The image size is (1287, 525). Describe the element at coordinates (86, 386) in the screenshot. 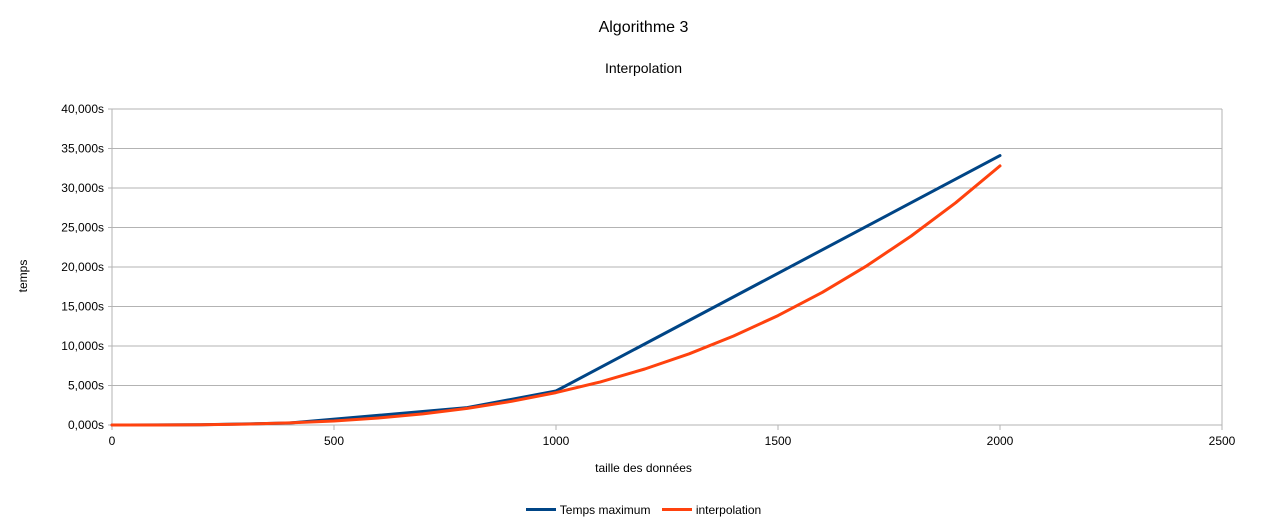

I see `y-tick-label: 5,000s` at that location.